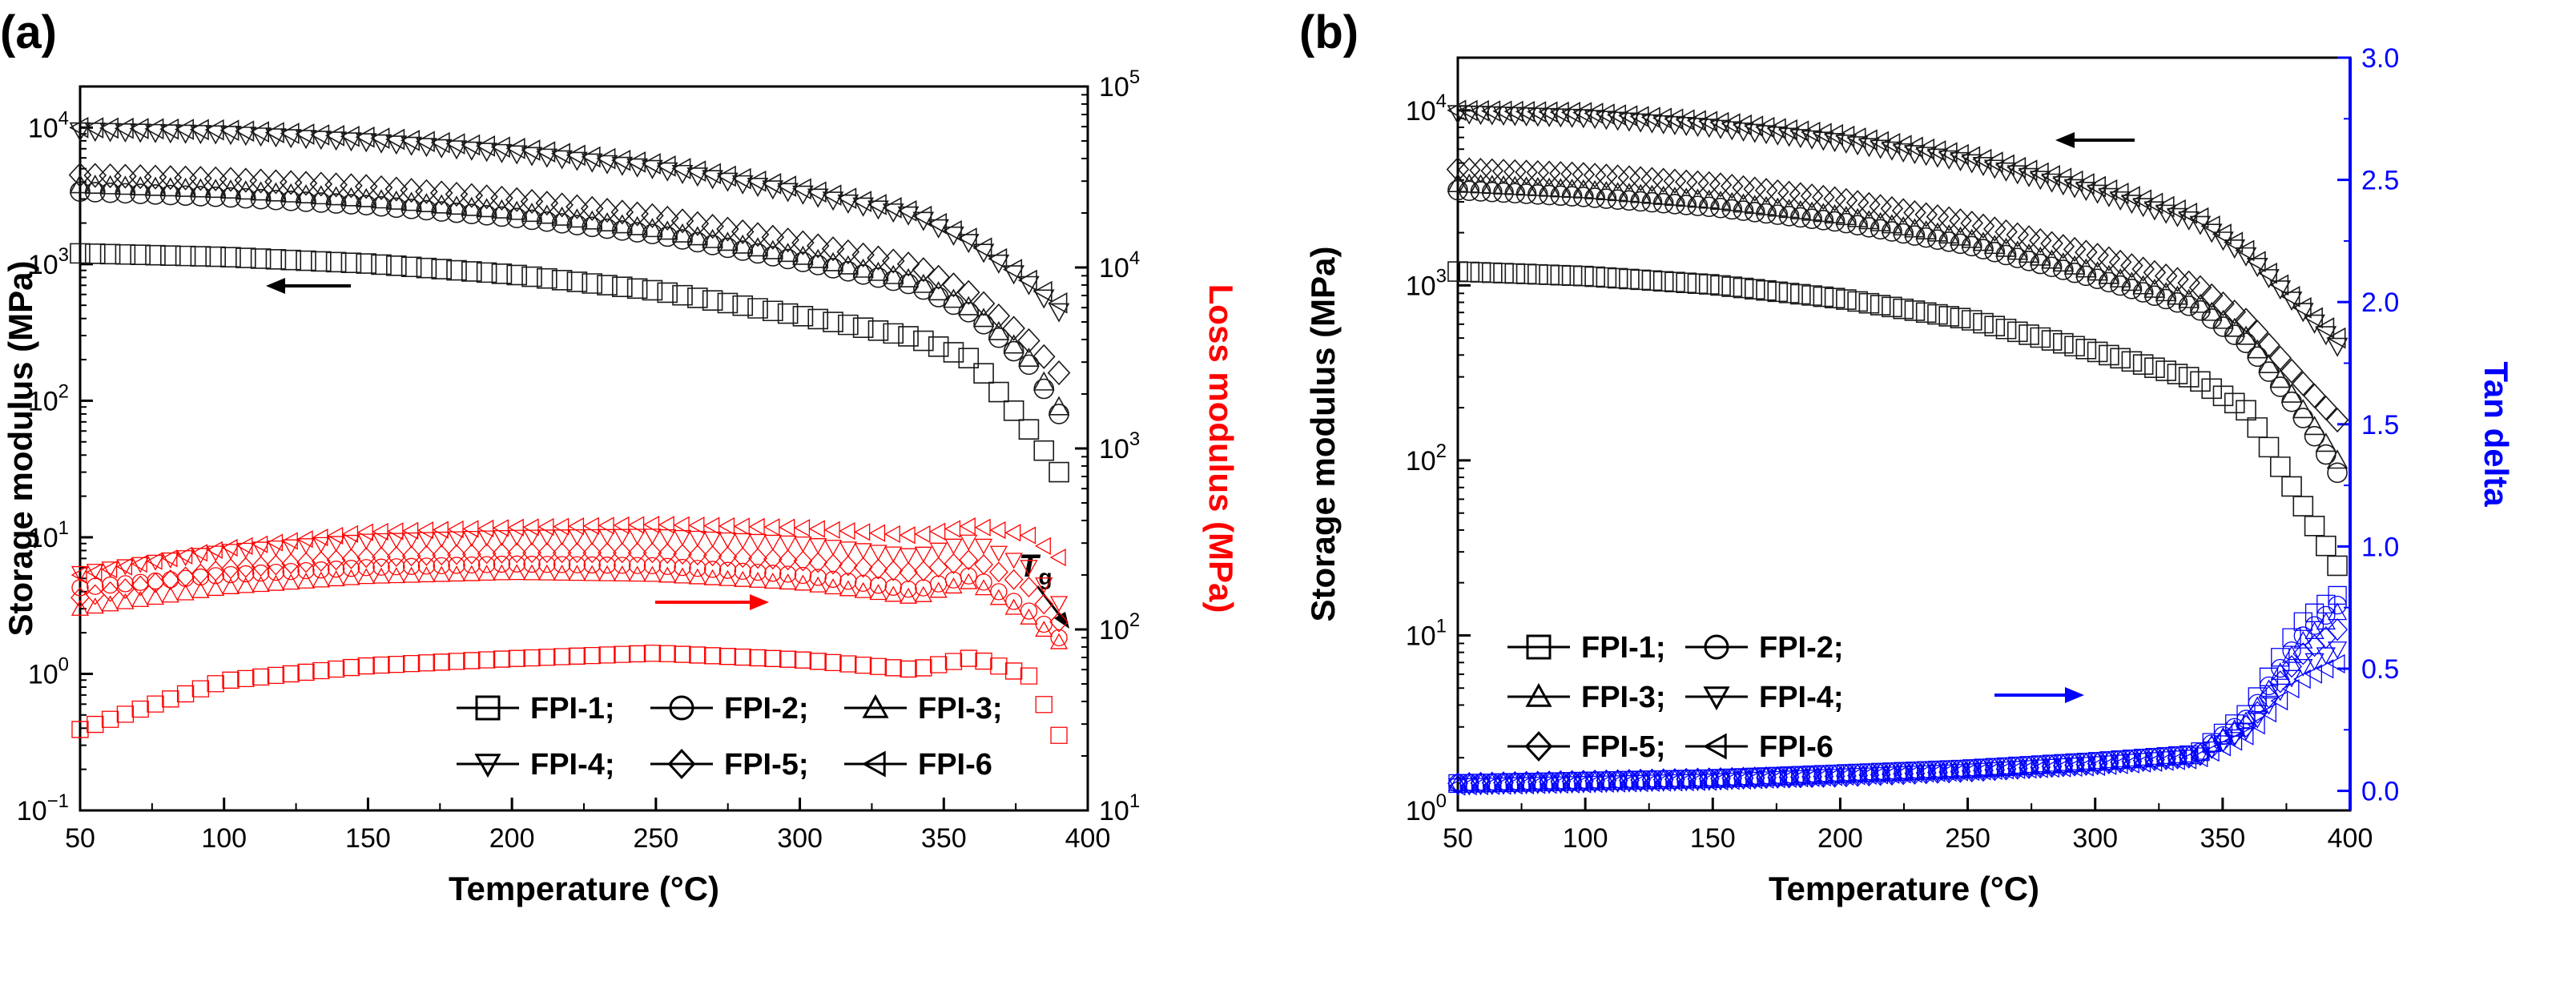 Image resolution: width=2576 pixels, height=985 pixels. Describe the element at coordinates (48, 535) in the screenshot. I see `y-tick-label: 10¹` at that location.